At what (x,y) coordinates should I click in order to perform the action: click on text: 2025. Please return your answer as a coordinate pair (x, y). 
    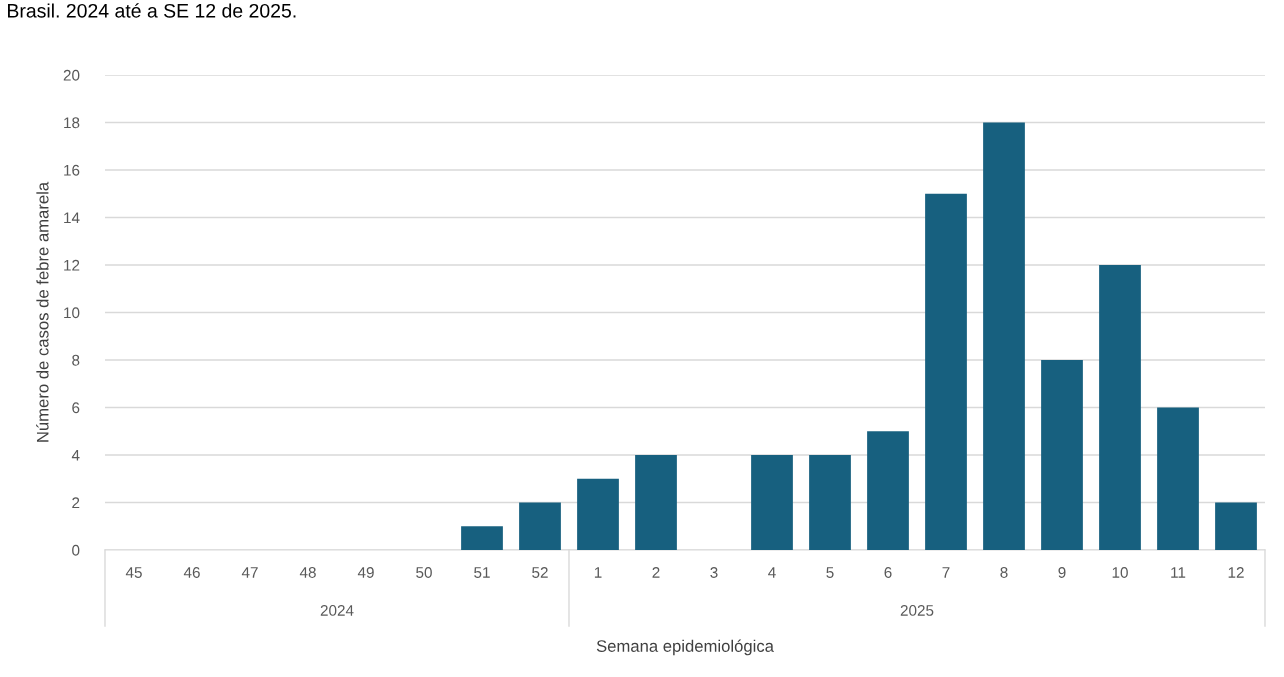
    Looking at the image, I should click on (917, 610).